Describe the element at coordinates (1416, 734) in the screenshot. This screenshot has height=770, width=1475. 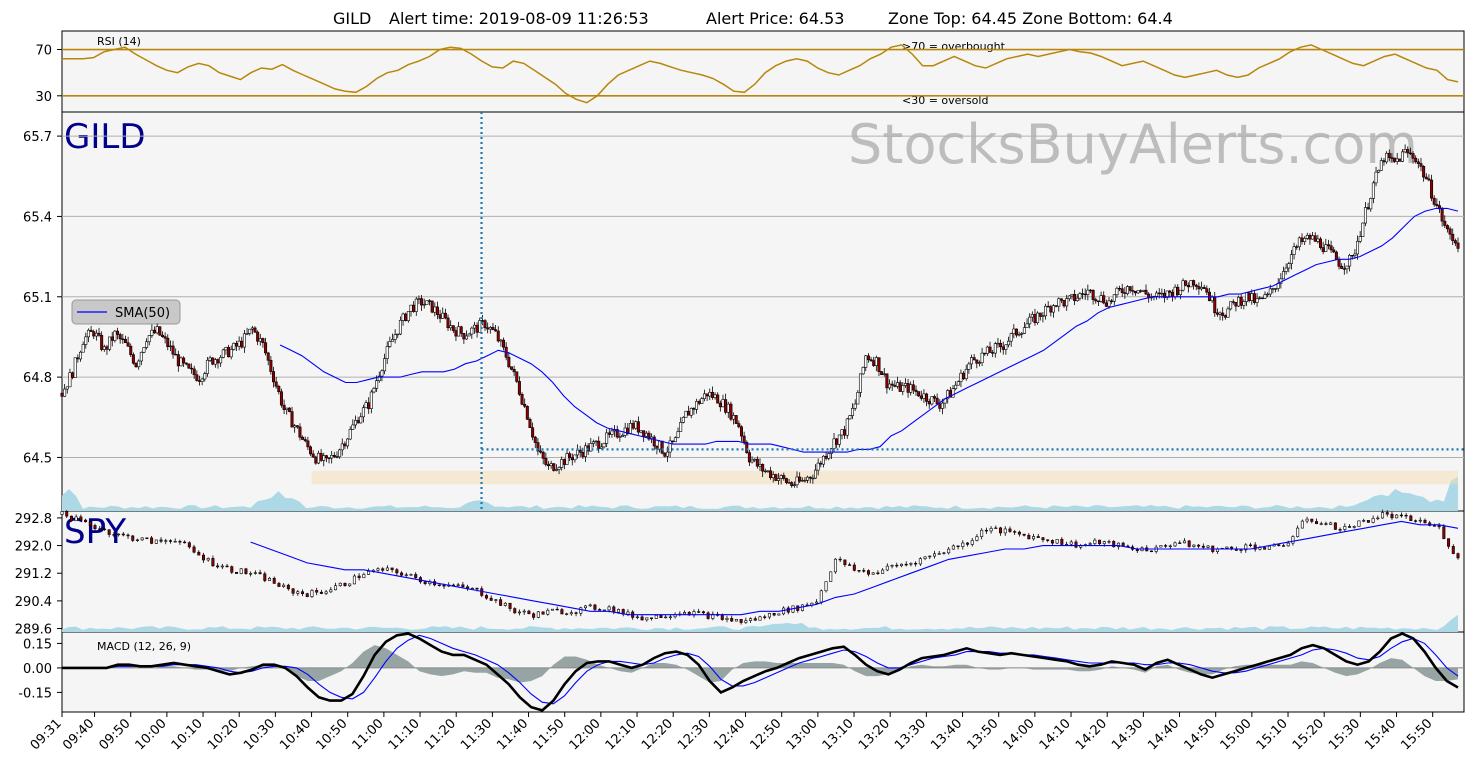
I see `x-tick-label: 15:50` at that location.